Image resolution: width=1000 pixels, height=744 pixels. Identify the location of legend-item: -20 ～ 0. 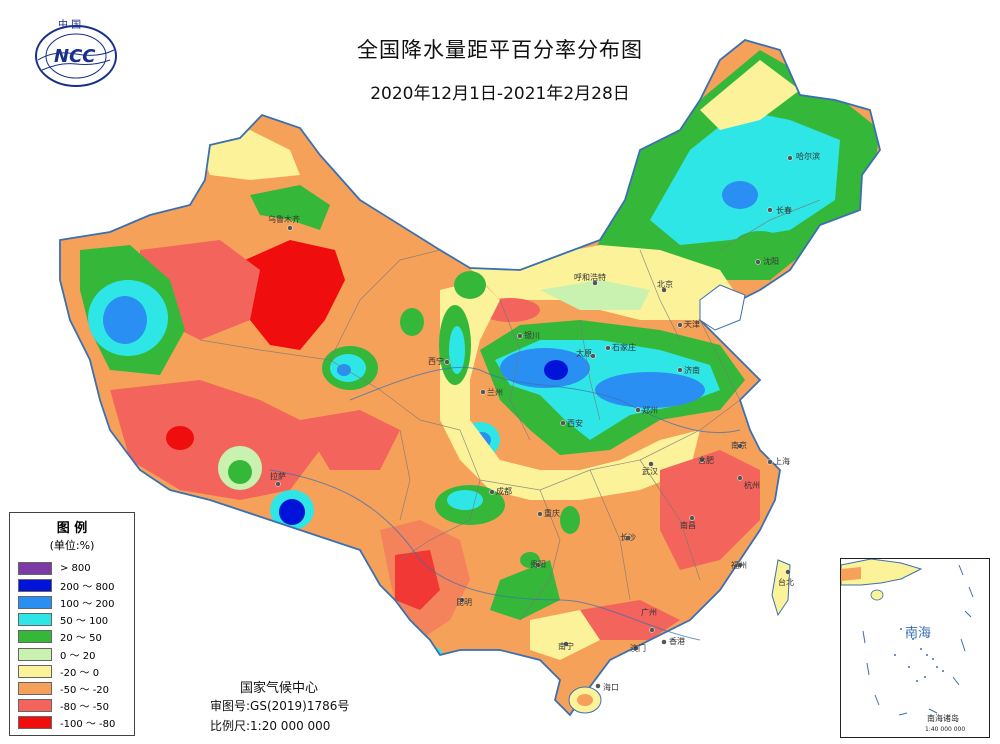
(59, 671).